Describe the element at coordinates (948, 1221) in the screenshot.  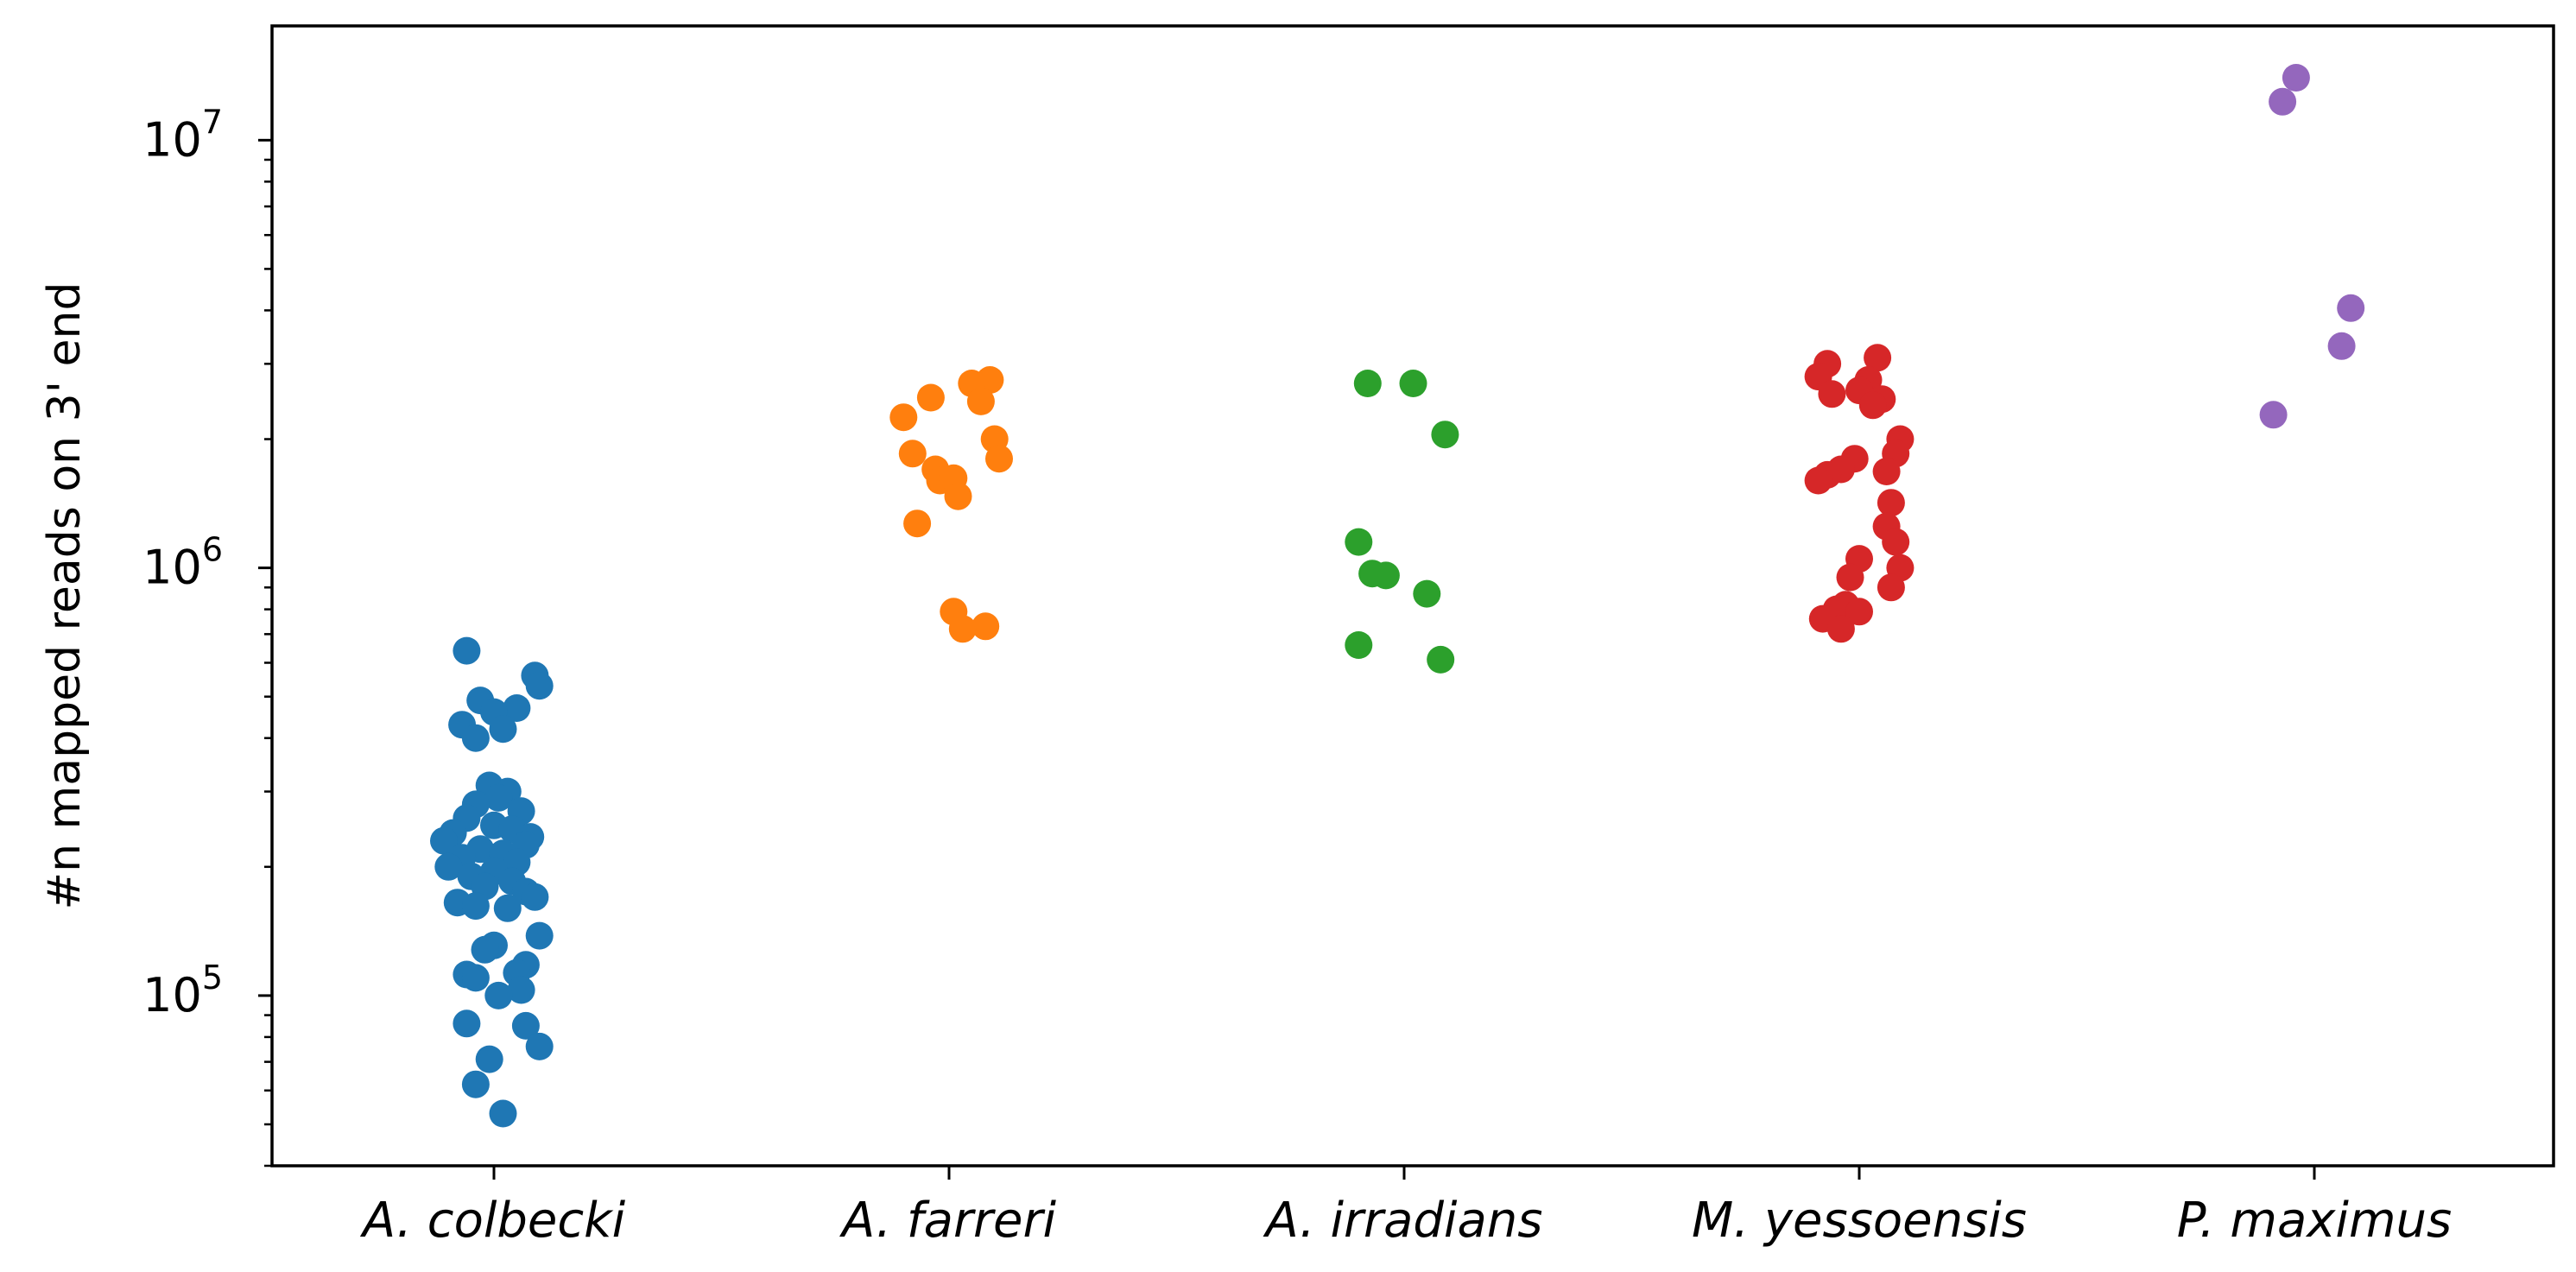
I see `x-category-label: A. farreri` at that location.